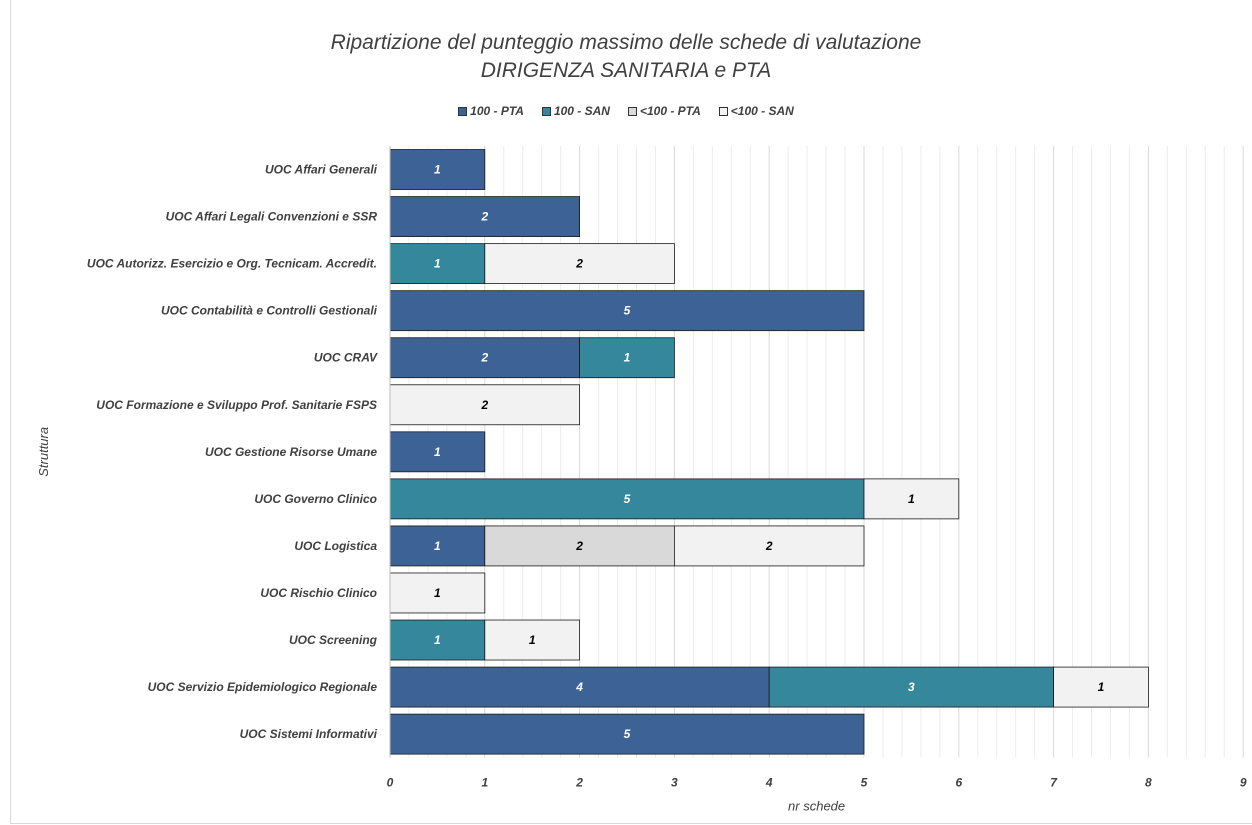 This screenshot has width=1252, height=825. Describe the element at coordinates (581, 111) in the screenshot. I see `legend-label: 100 - SAN` at that location.